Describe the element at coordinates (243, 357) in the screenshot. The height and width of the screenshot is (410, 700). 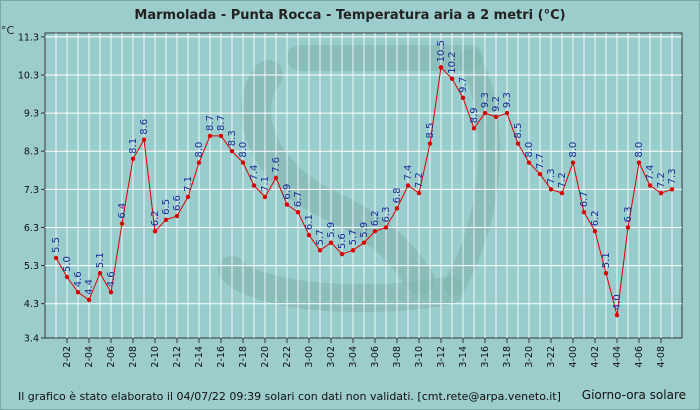
I see `x-tick-label: 2-18` at that location.